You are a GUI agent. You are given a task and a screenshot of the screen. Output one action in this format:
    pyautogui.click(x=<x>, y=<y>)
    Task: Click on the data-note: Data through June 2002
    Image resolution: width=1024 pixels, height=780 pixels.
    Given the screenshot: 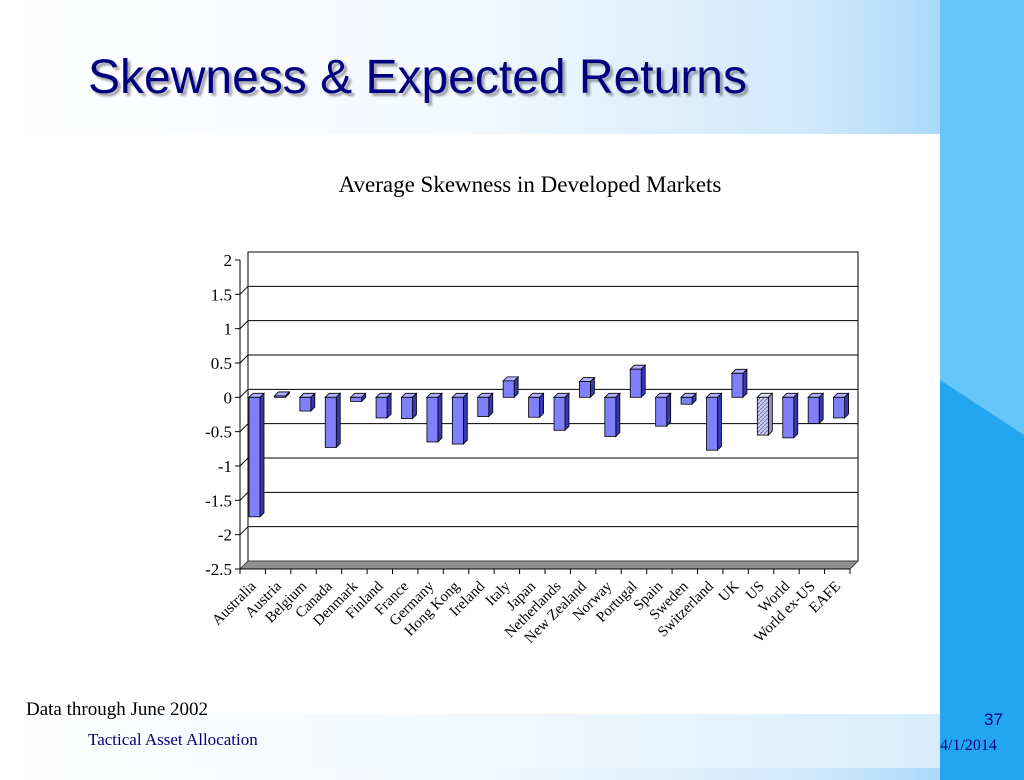 What is the action you would take?
    pyautogui.click(x=117, y=709)
    